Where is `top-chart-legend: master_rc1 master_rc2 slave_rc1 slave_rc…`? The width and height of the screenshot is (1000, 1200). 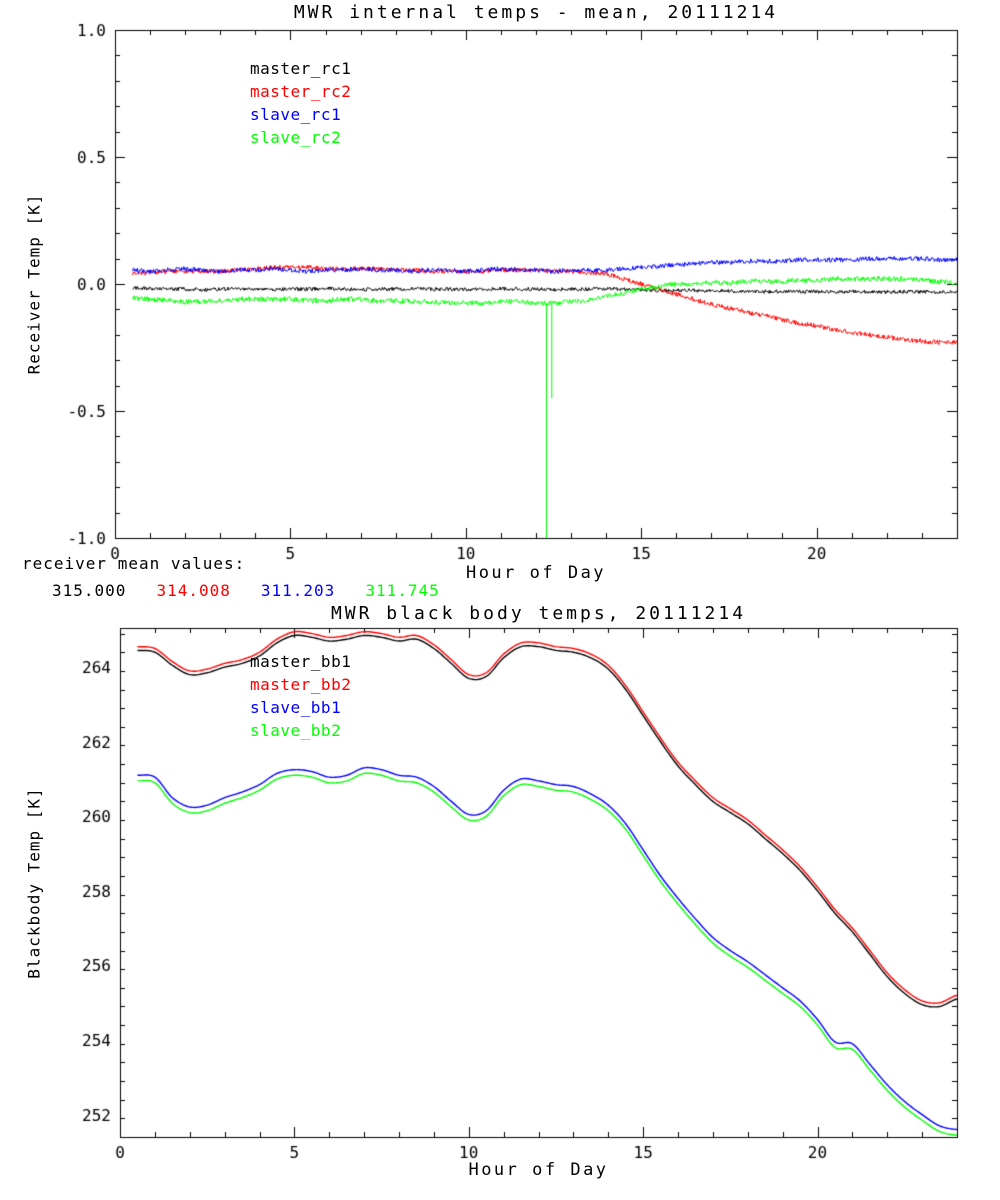 top-chart-legend: master_rc1 master_rc2 slave_rc1 slave_rc… is located at coordinates (300, 103).